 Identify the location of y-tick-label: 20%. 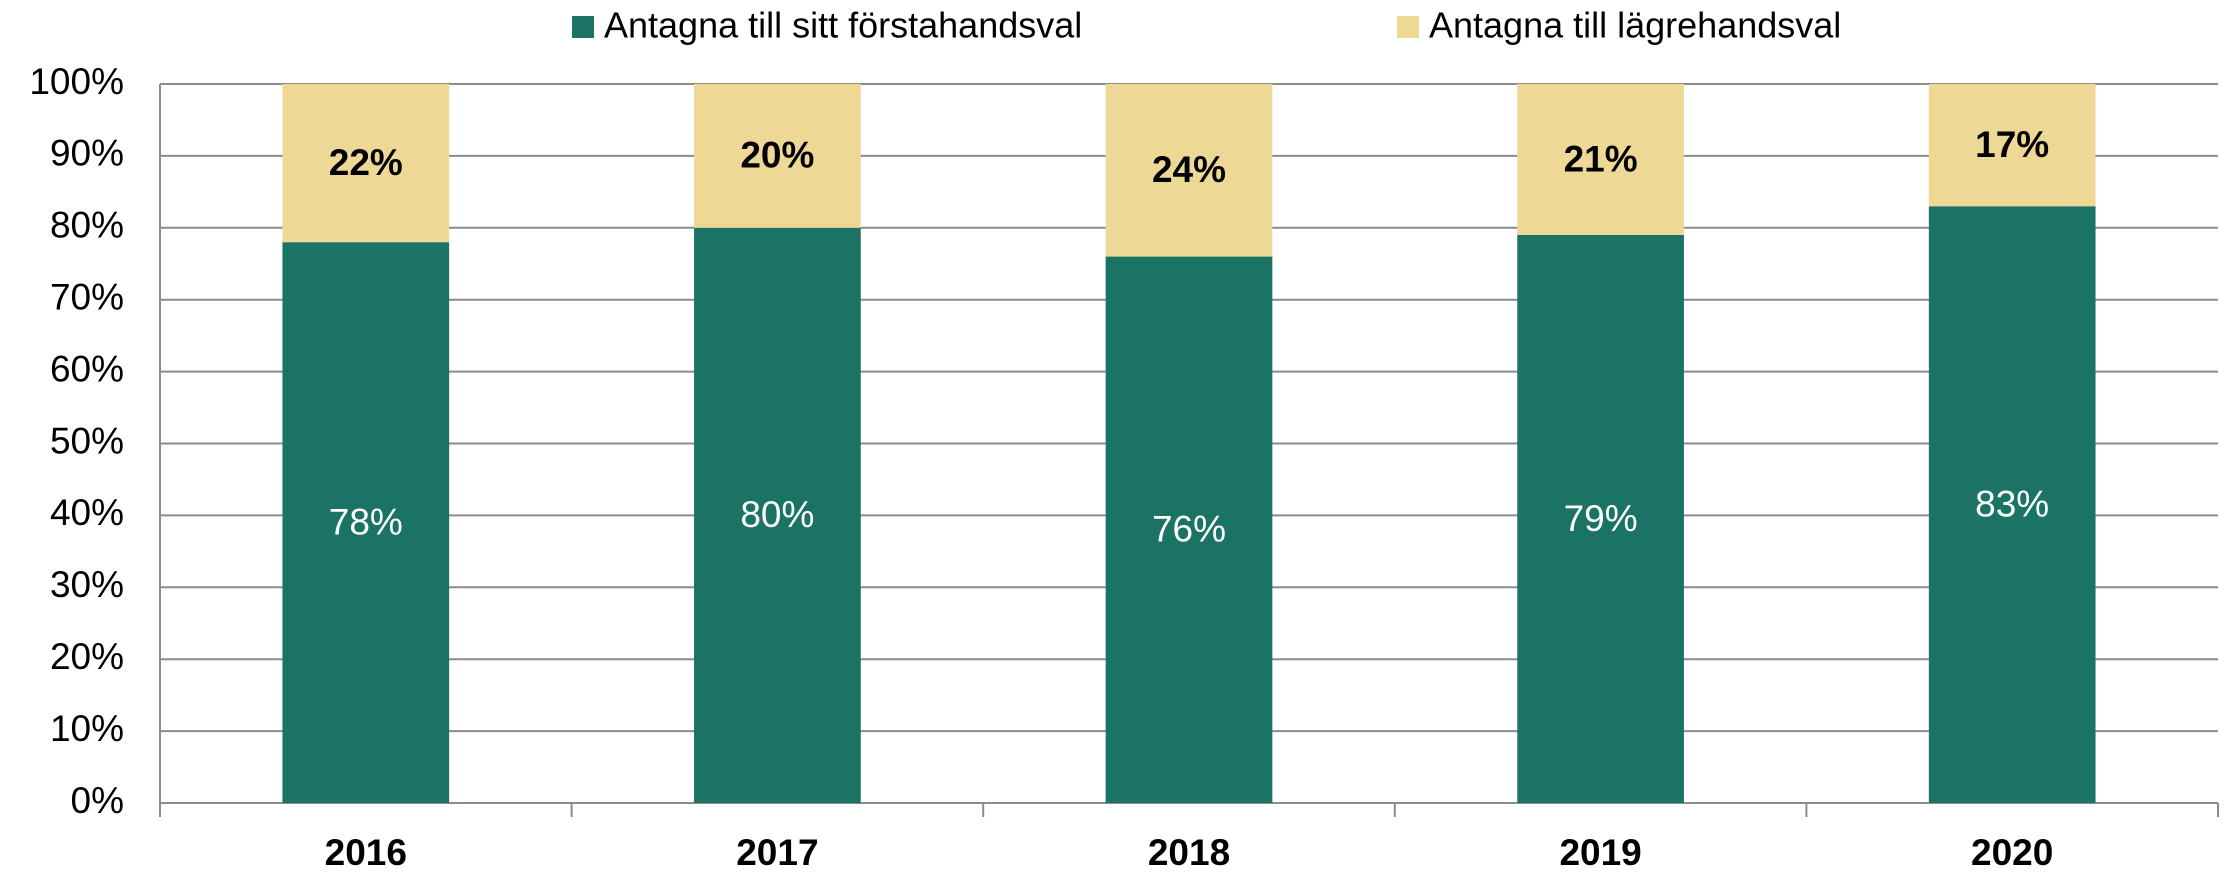
(87, 656).